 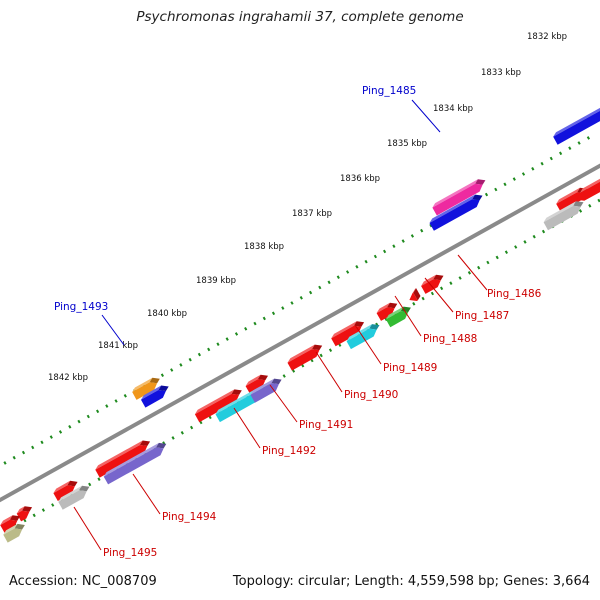 I want to click on gene-gray-top, so click(x=563, y=216).